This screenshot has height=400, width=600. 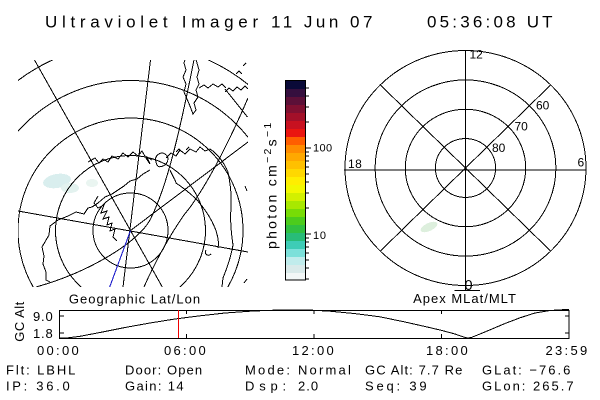 What do you see at coordinates (567, 350) in the screenshot?
I see `svg-text: 23:59` at bounding box center [567, 350].